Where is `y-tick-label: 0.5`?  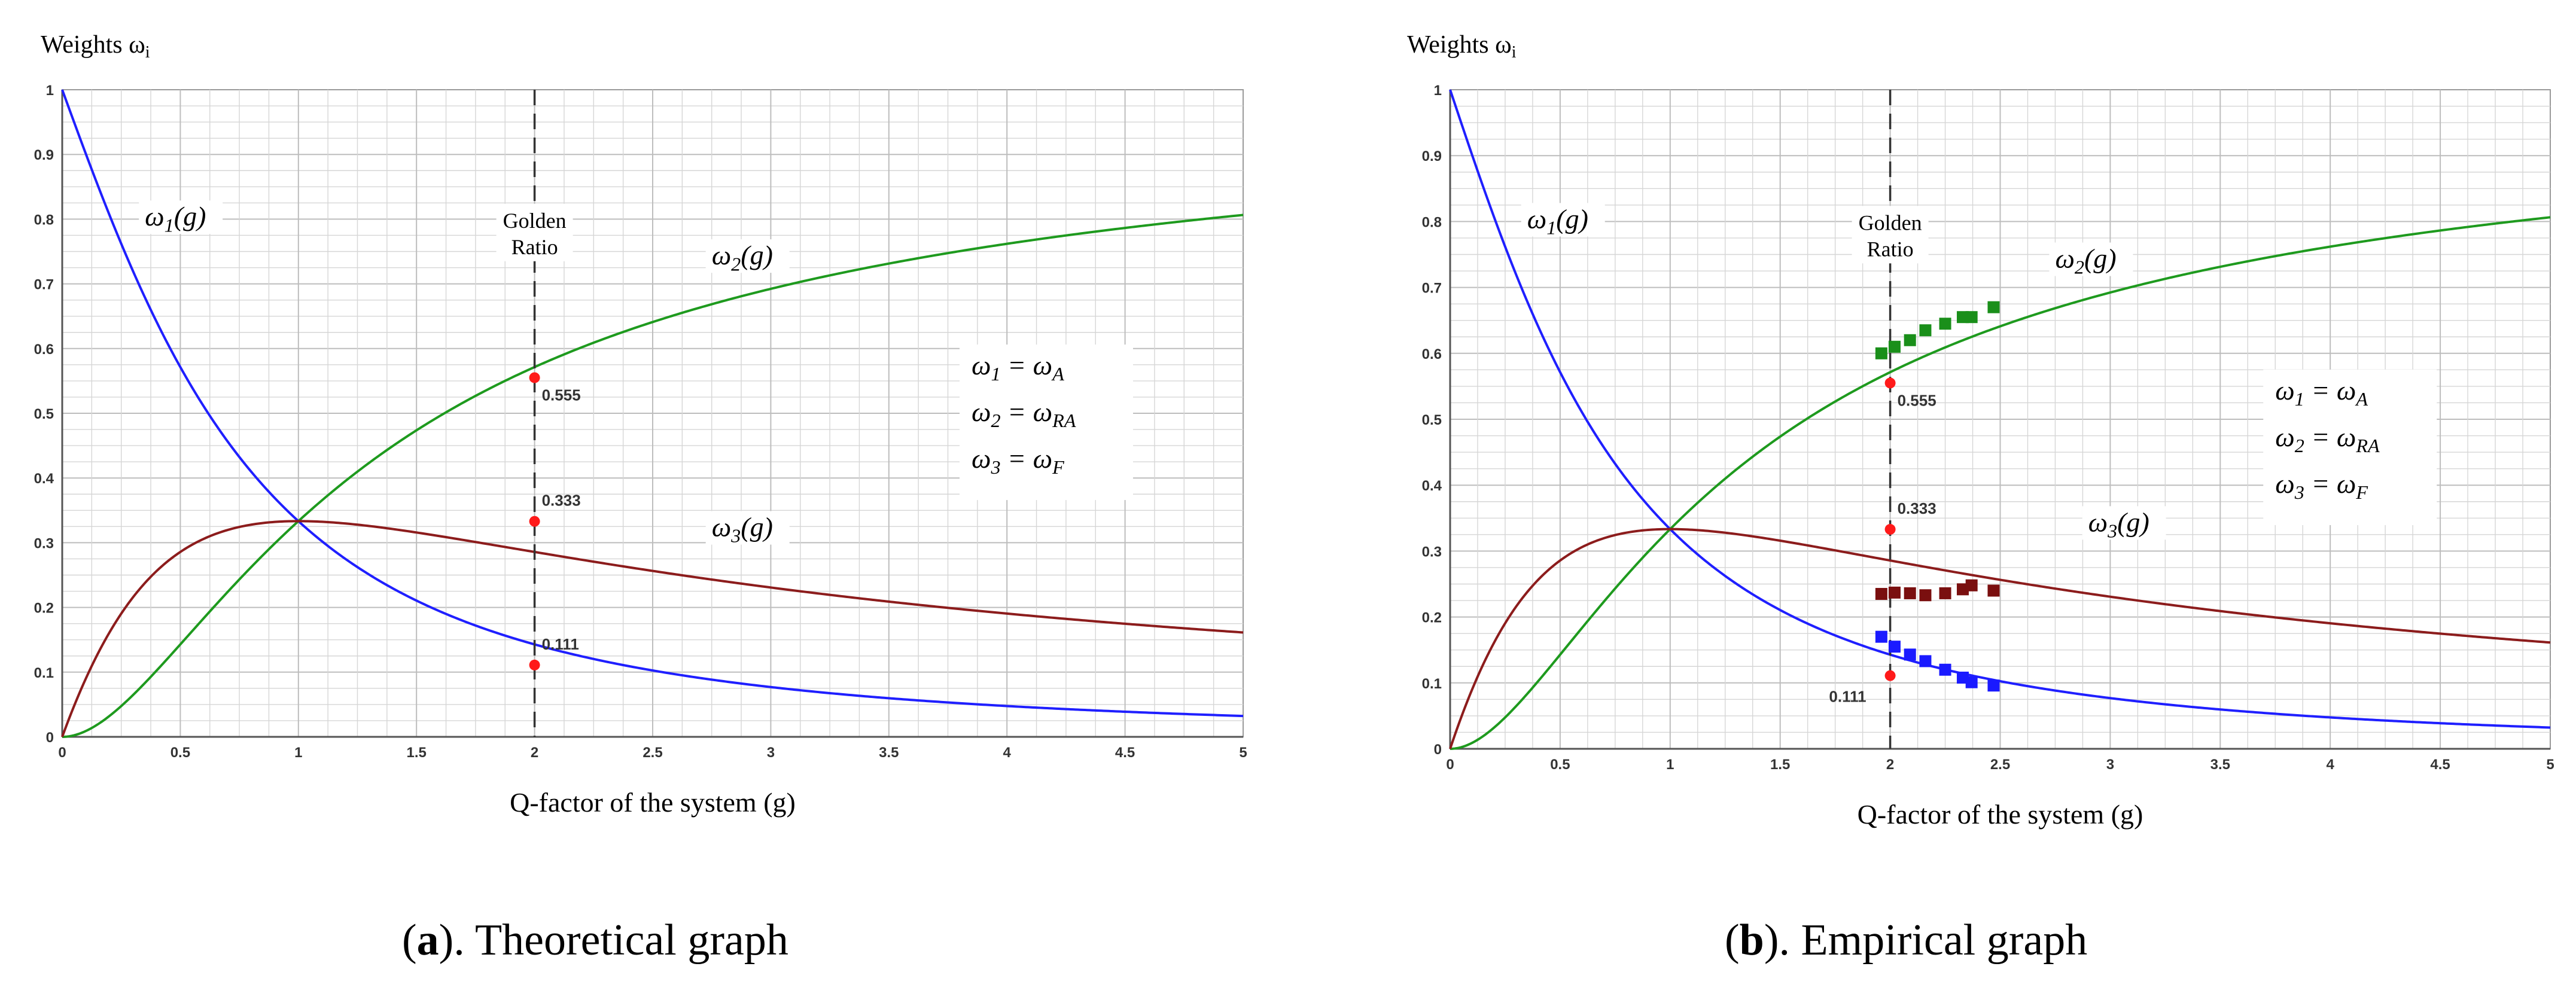 y-tick-label: 0.5 is located at coordinates (1432, 420).